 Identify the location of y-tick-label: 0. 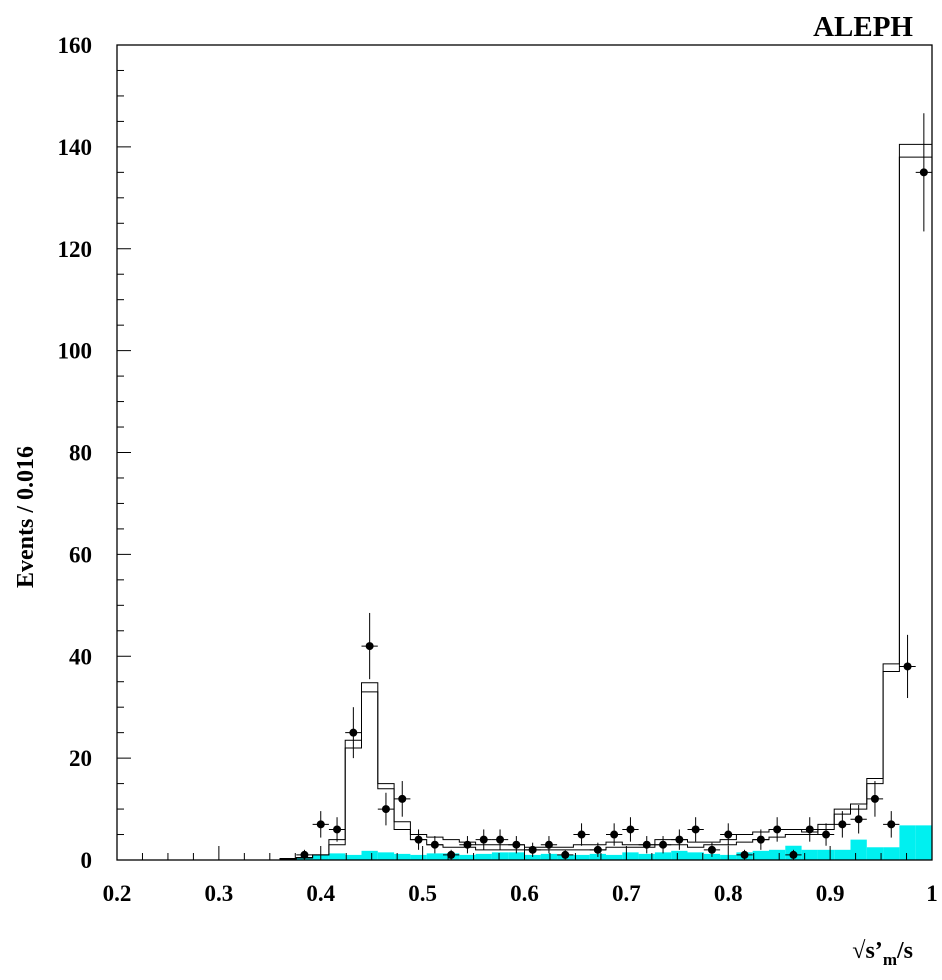
(87, 860).